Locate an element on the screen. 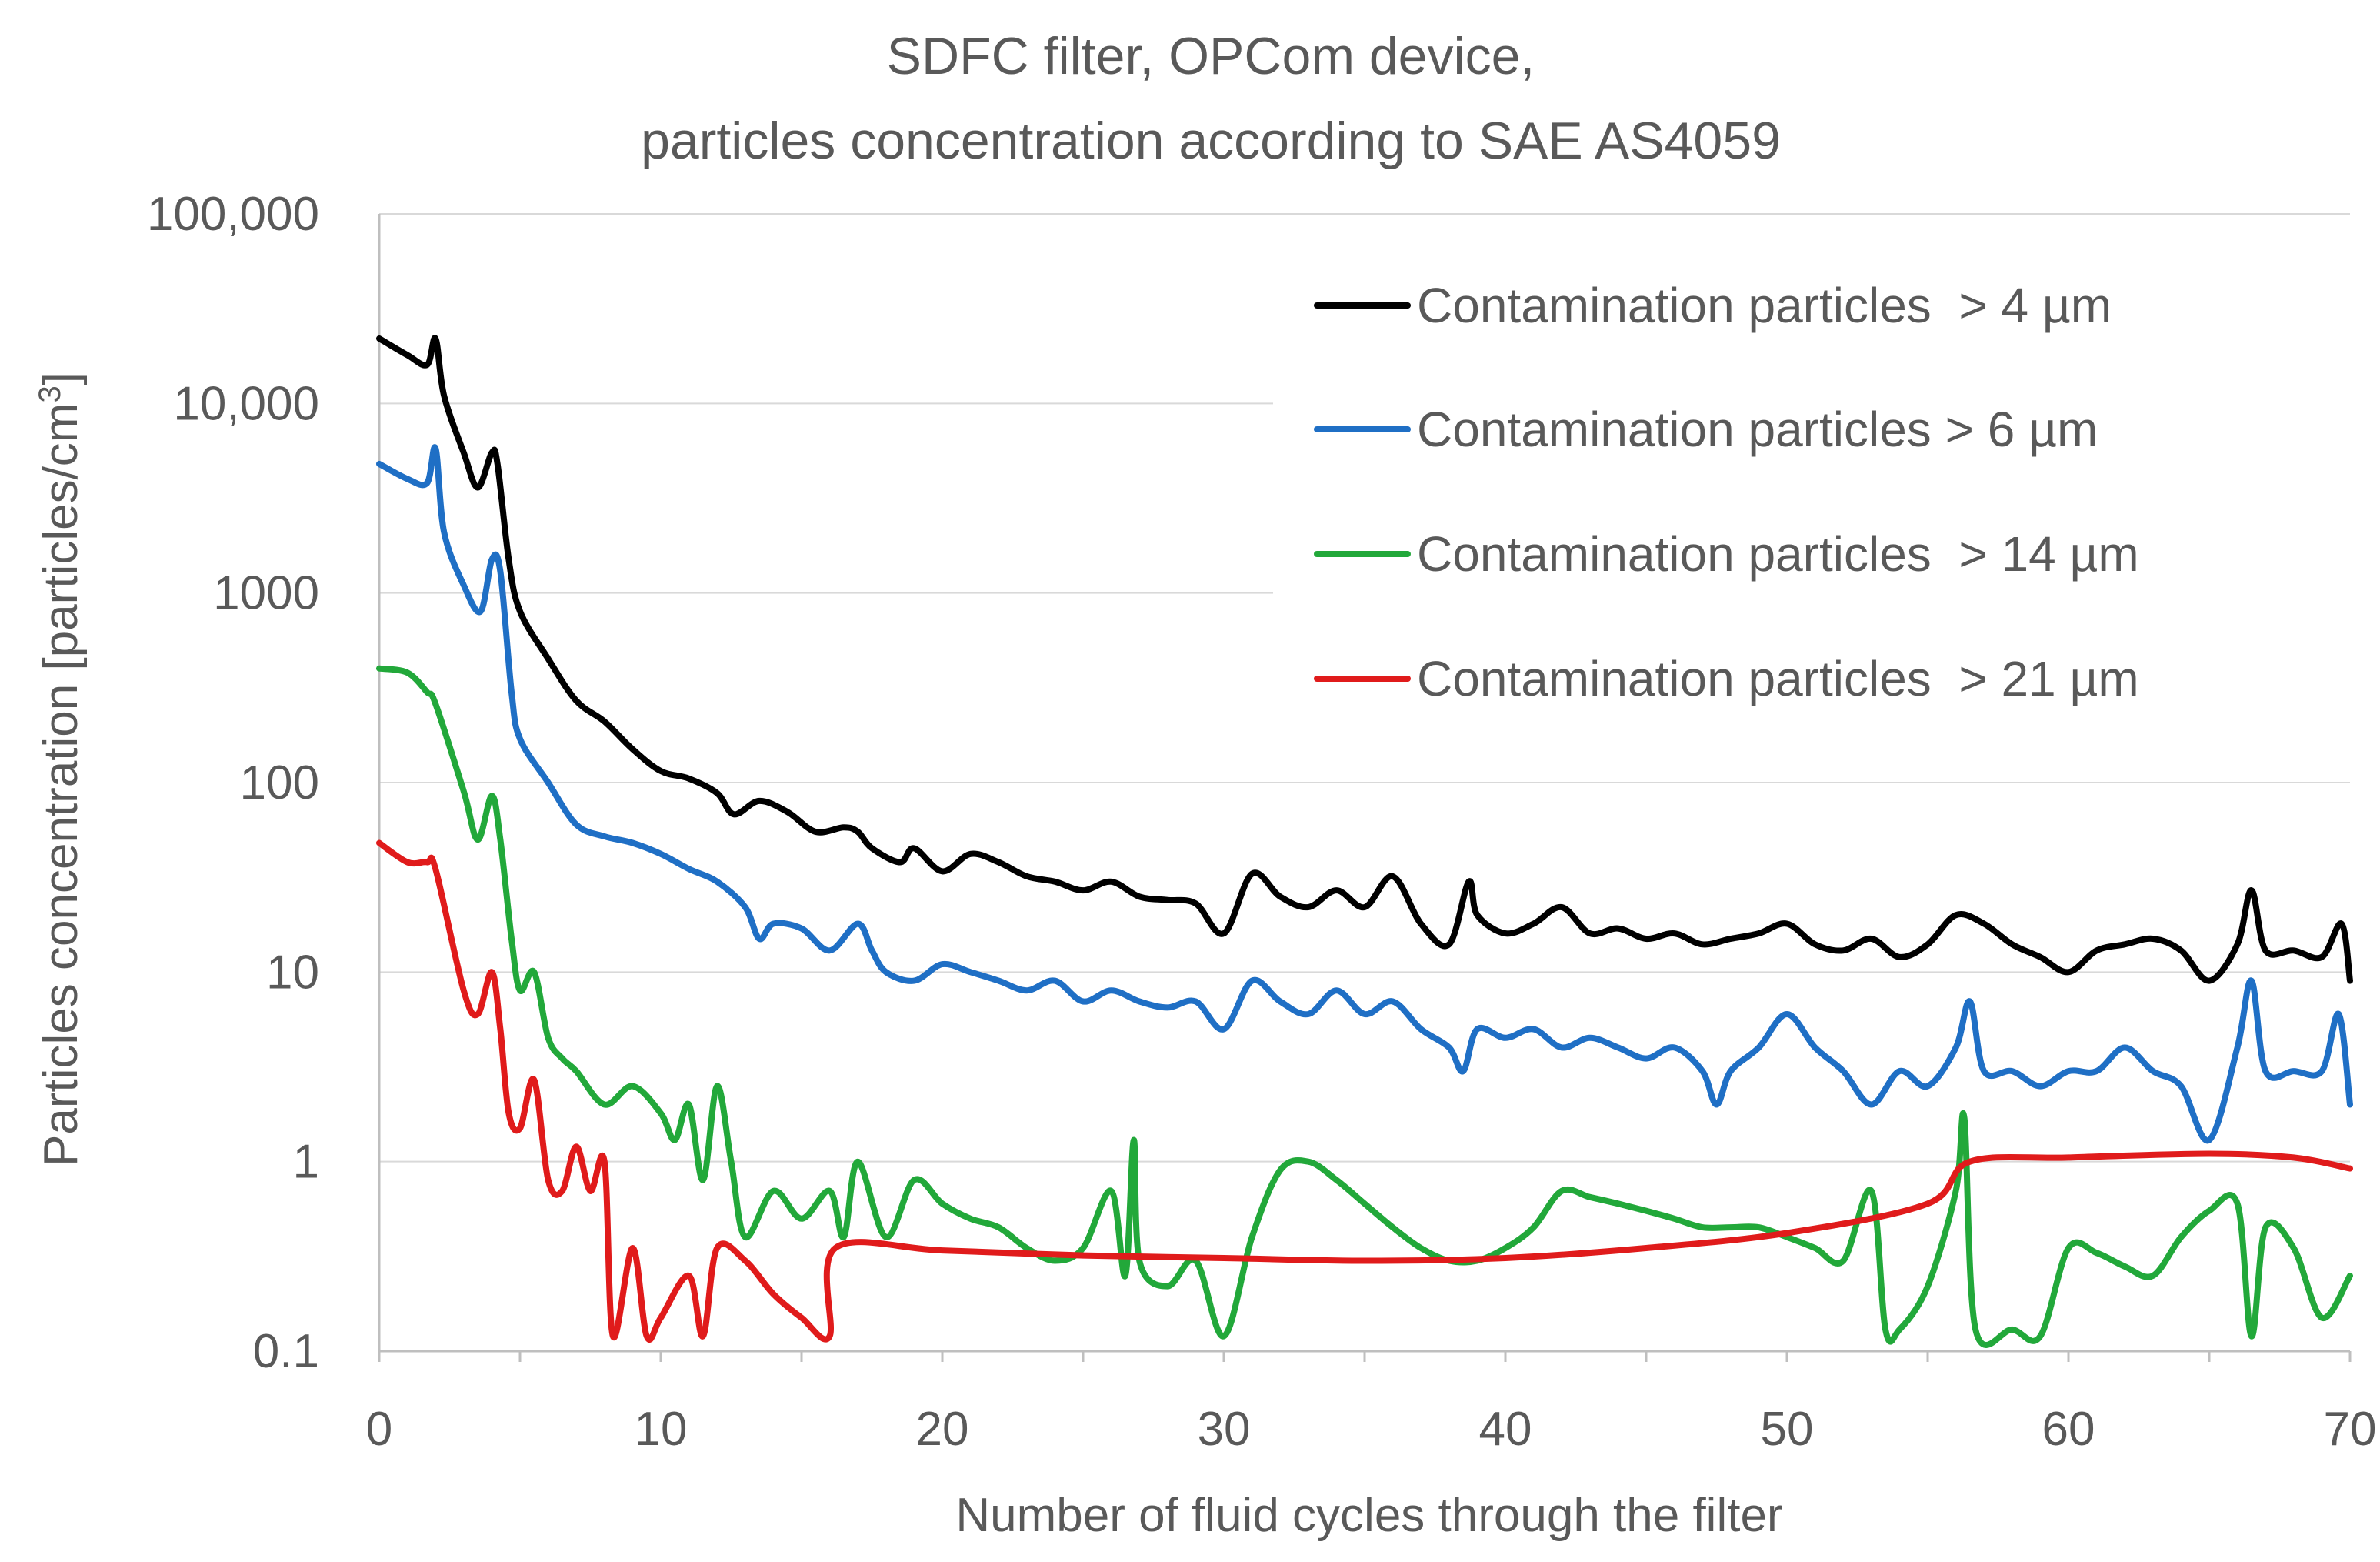  y-tick-label: 0.1 is located at coordinates (286, 1351).